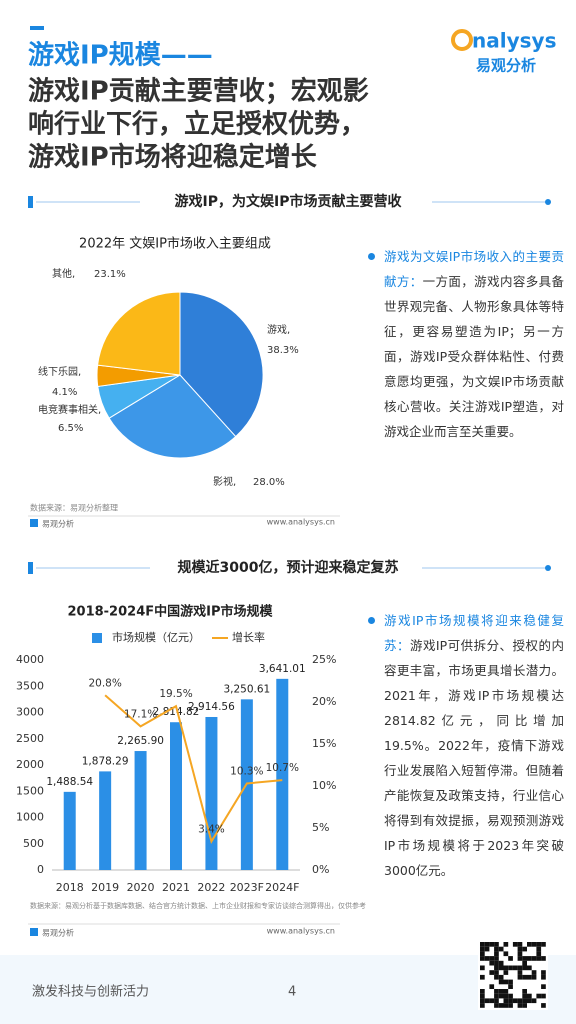 The width and height of the screenshot is (576, 1024). Describe the element at coordinates (224, 481) in the screenshot. I see `slice-label: 影视,` at that location.